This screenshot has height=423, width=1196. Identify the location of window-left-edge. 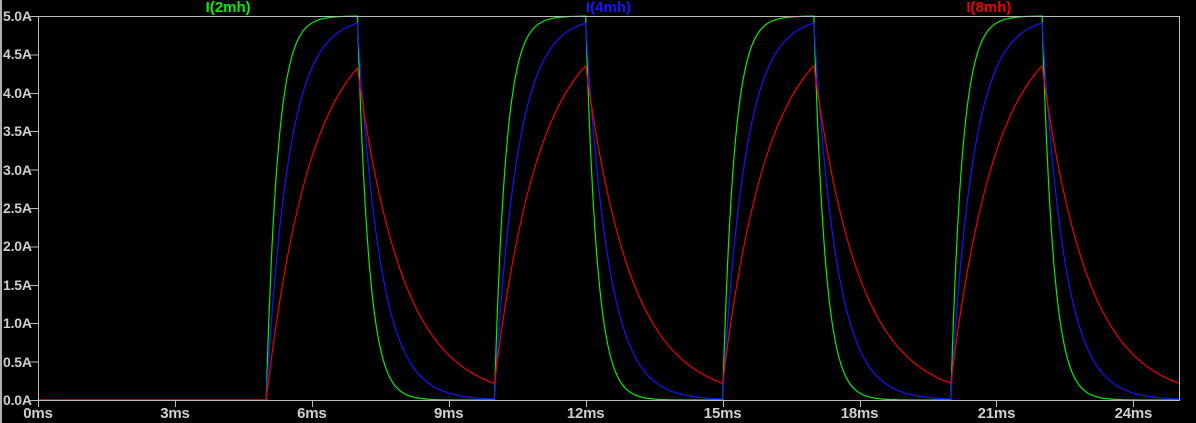
(1, 211).